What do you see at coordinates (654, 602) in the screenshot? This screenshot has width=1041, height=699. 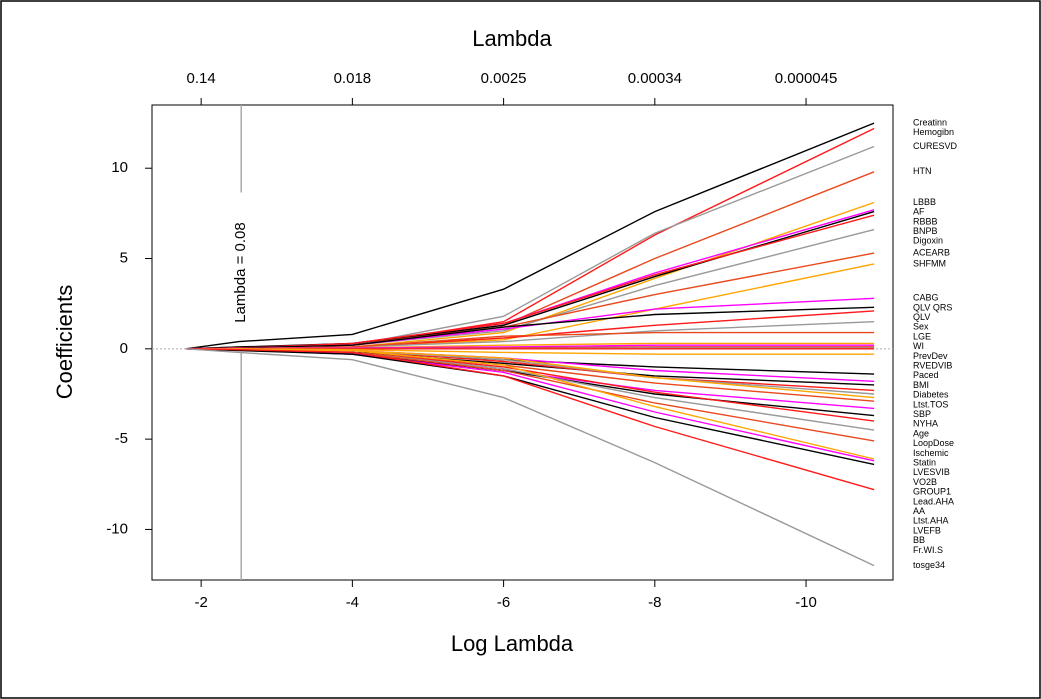 I see `x-tick-label: -8` at bounding box center [654, 602].